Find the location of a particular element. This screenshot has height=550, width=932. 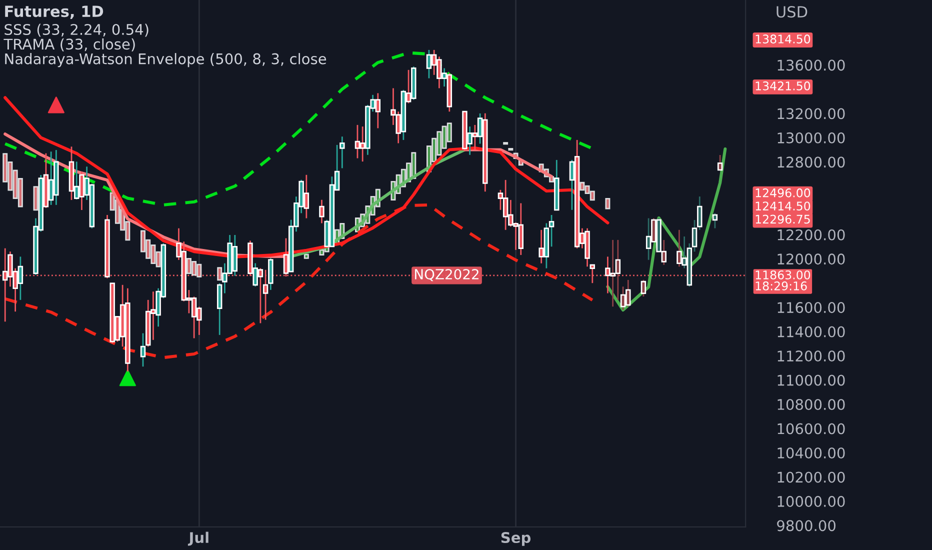

y-tick-label: 10600.00 is located at coordinates (811, 428).